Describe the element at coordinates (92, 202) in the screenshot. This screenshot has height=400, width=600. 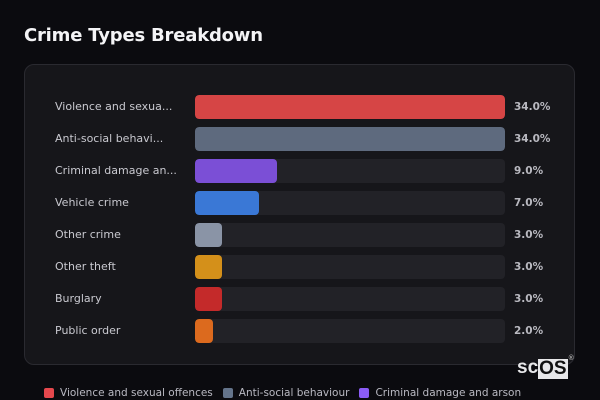
I see `bar-label: Vehicle crime` at that location.